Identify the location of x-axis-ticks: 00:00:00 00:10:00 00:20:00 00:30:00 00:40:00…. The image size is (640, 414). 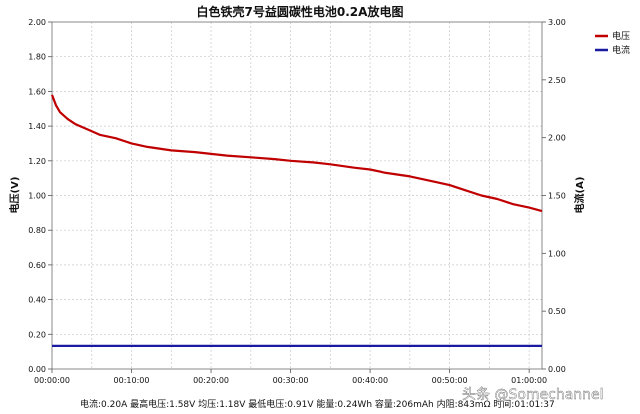
(290, 377).